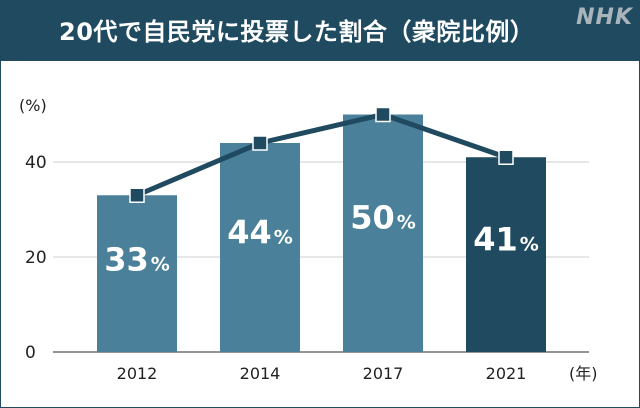 This screenshot has width=640, height=408. I want to click on bar-2014, so click(260, 247).